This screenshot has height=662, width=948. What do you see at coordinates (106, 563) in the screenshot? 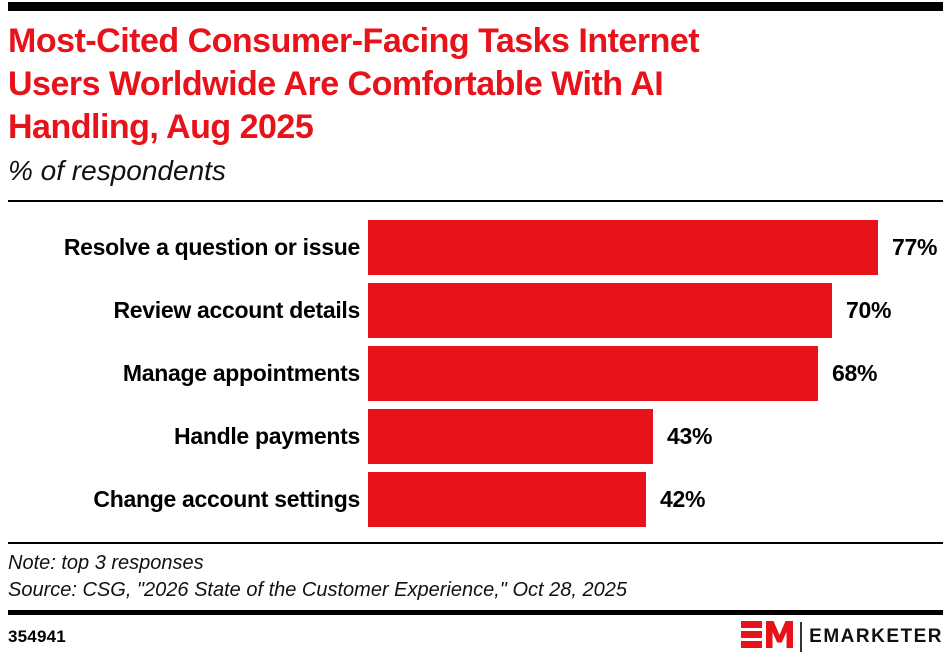
I see `chart-note: Note: top 3 responses` at bounding box center [106, 563].